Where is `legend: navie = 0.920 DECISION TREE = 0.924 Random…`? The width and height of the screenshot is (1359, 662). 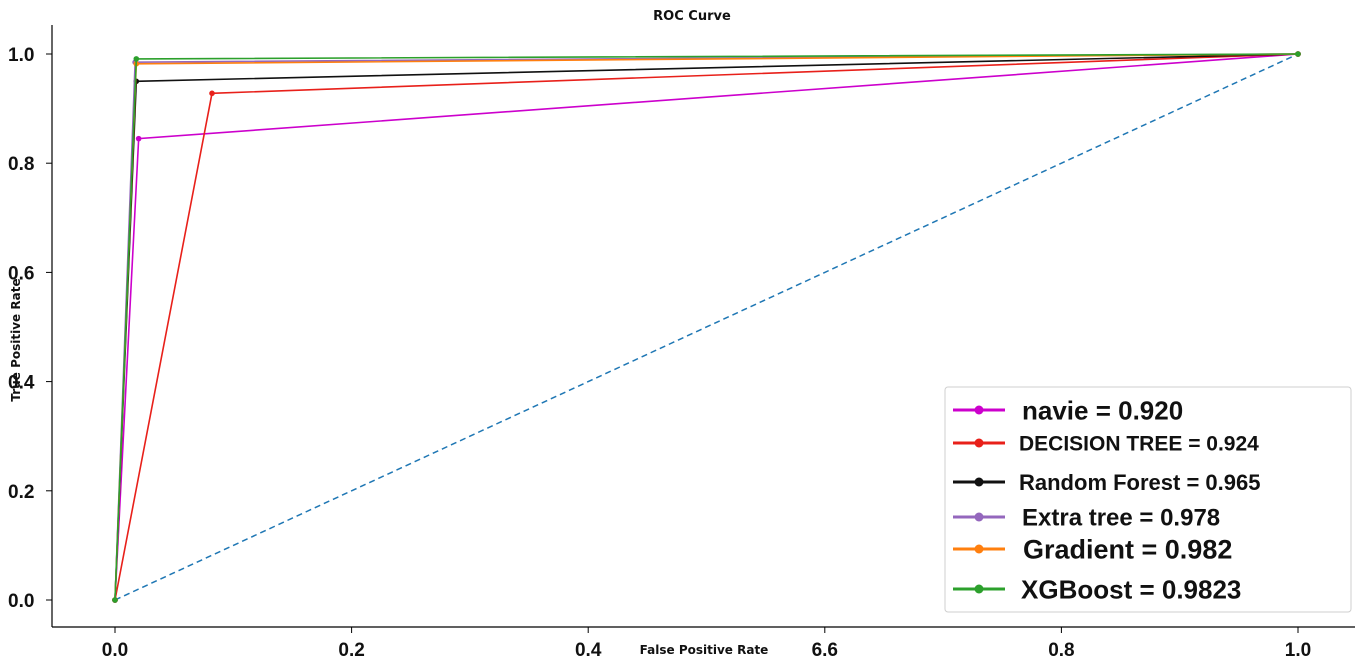
legend: navie = 0.920 DECISION TREE = 0.924 Random… is located at coordinates (1148, 499).